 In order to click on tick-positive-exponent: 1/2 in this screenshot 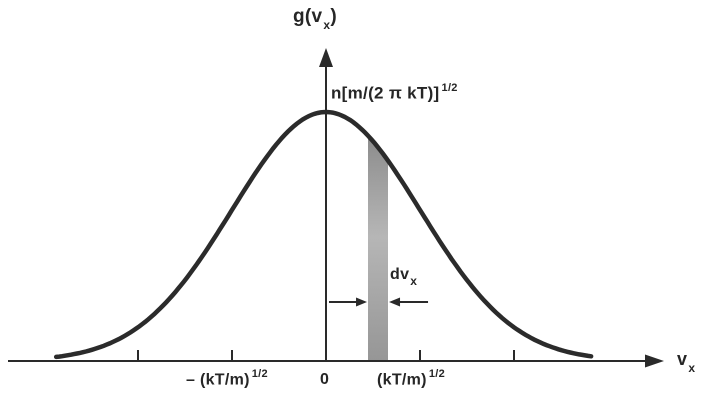, I will do `click(437, 374)`.